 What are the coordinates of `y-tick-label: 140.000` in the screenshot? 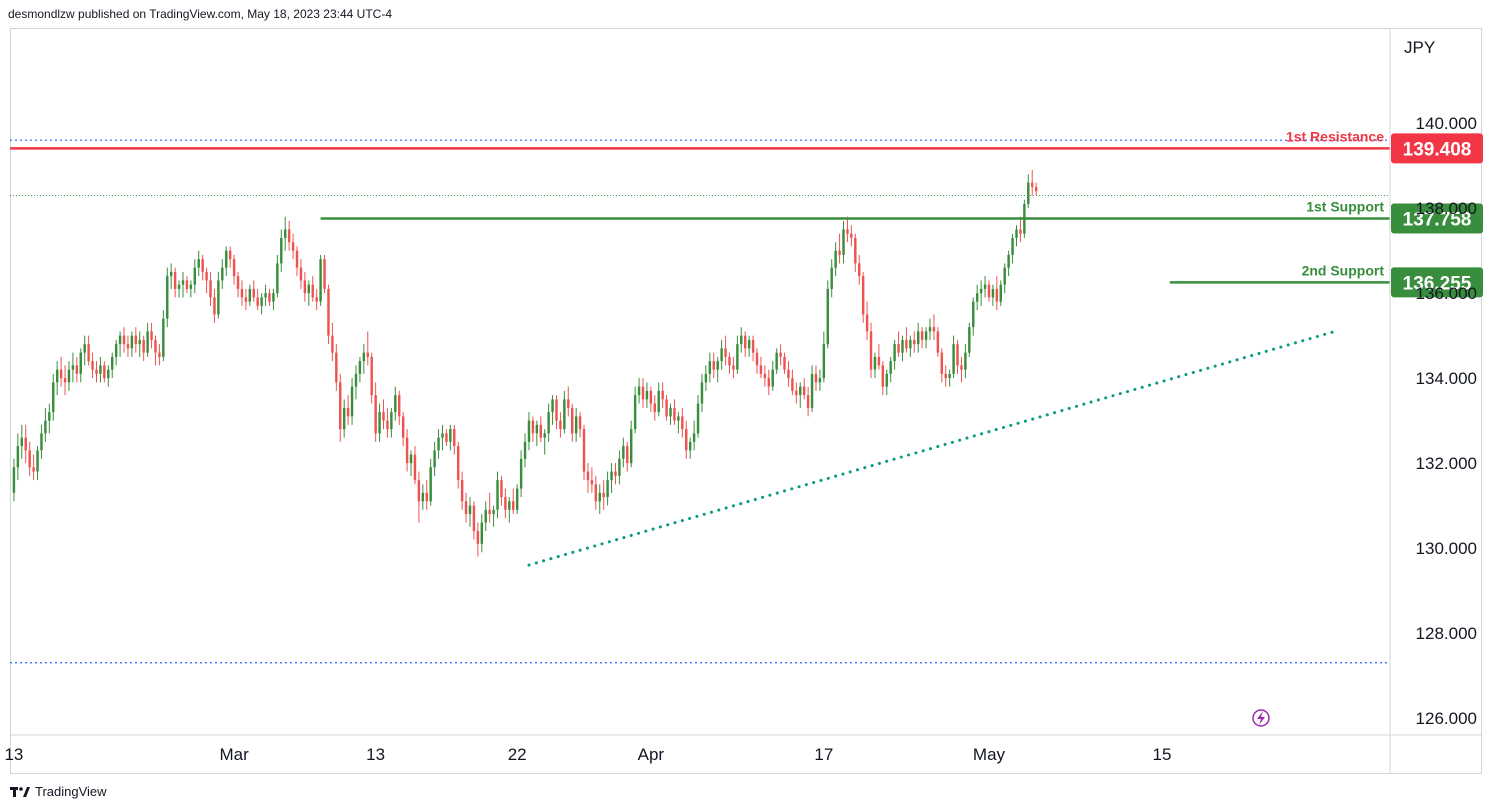 It's located at (1446, 123).